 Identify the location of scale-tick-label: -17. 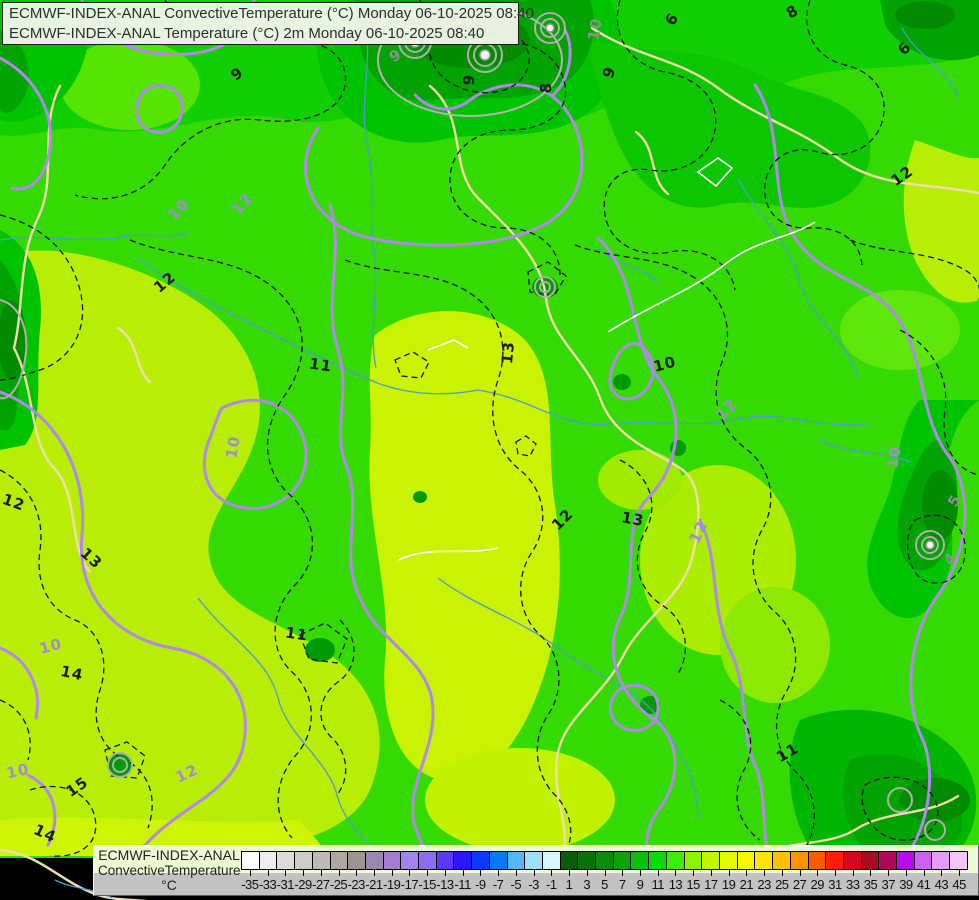
(409, 884).